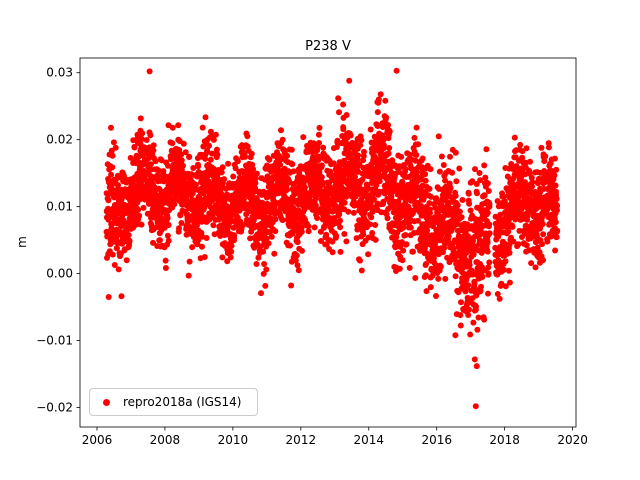  I want to click on x-tick-label: 2008, so click(165, 440).